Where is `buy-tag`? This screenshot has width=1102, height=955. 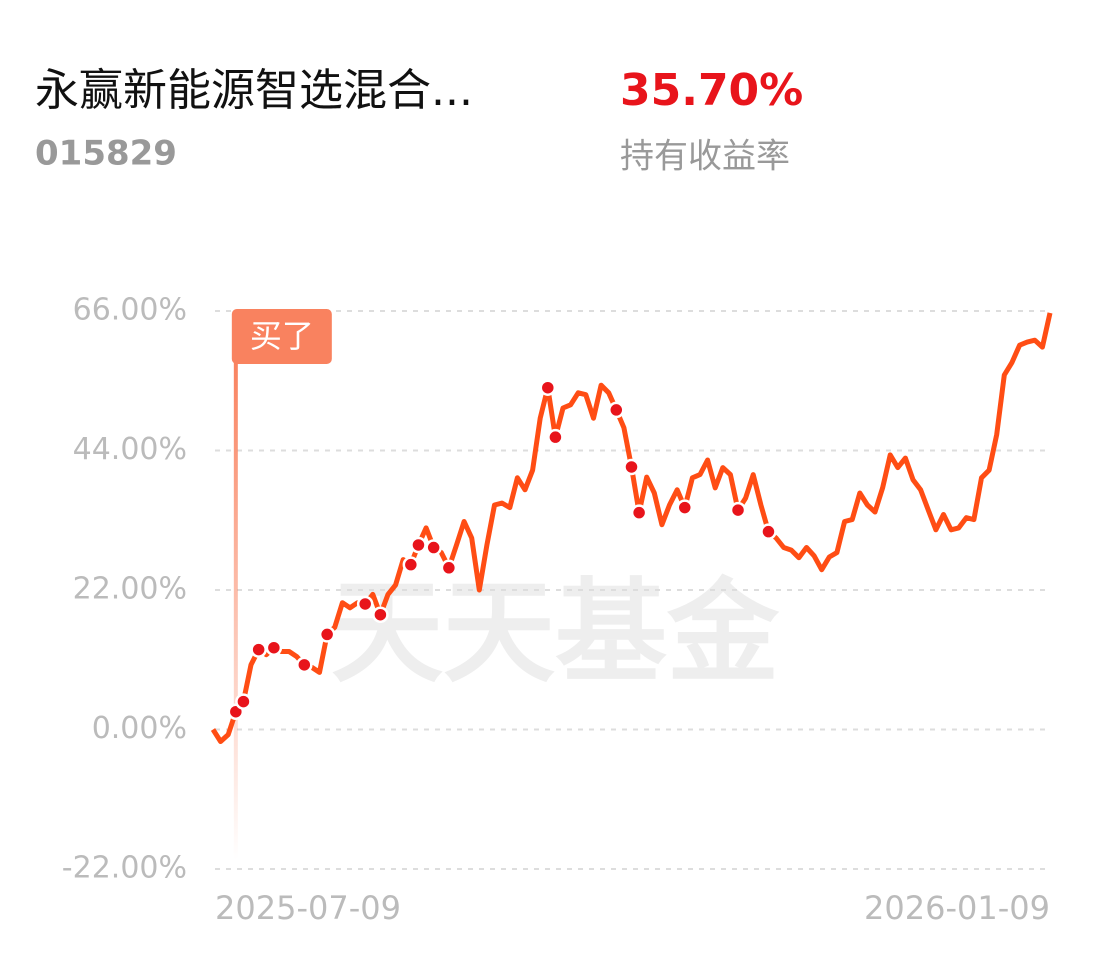 buy-tag is located at coordinates (281, 336).